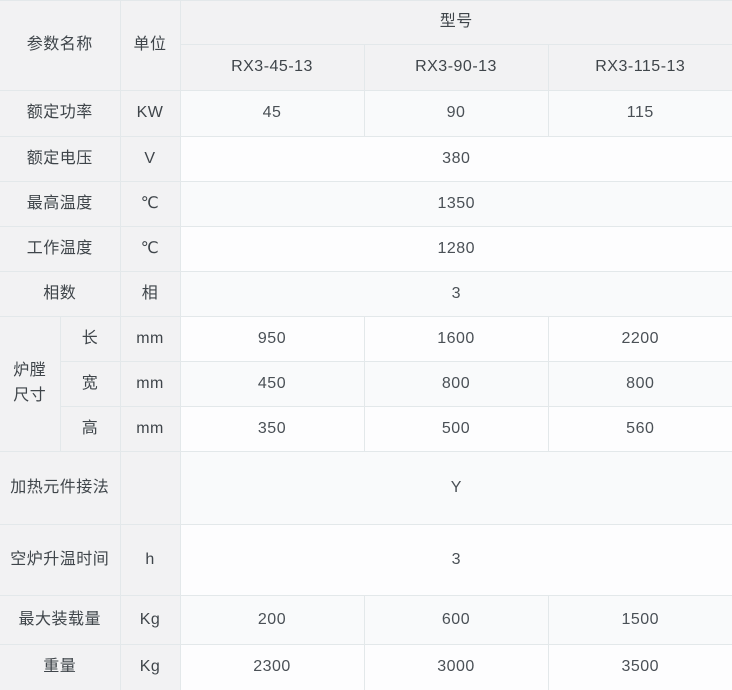 This screenshot has height=690, width=732. I want to click on table-row-heatup-time: 空炉升温时间 h 3, so click(366, 560).